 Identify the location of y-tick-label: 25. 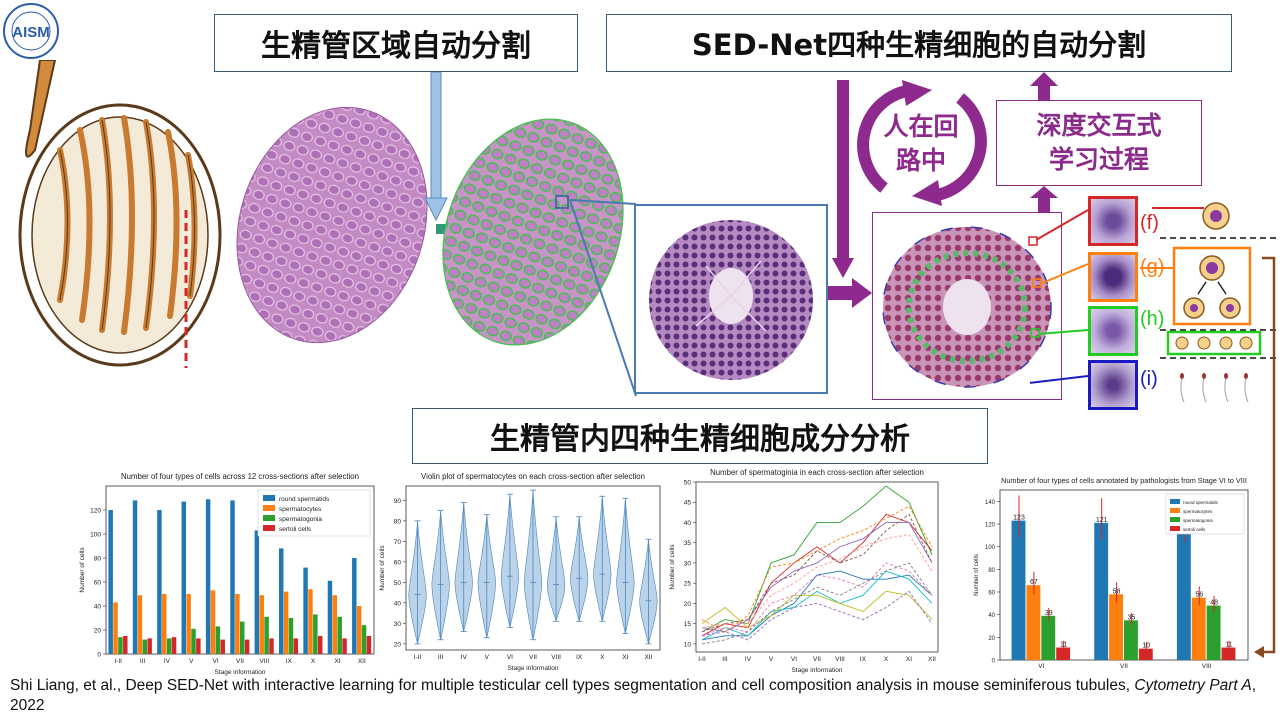
(688, 584).